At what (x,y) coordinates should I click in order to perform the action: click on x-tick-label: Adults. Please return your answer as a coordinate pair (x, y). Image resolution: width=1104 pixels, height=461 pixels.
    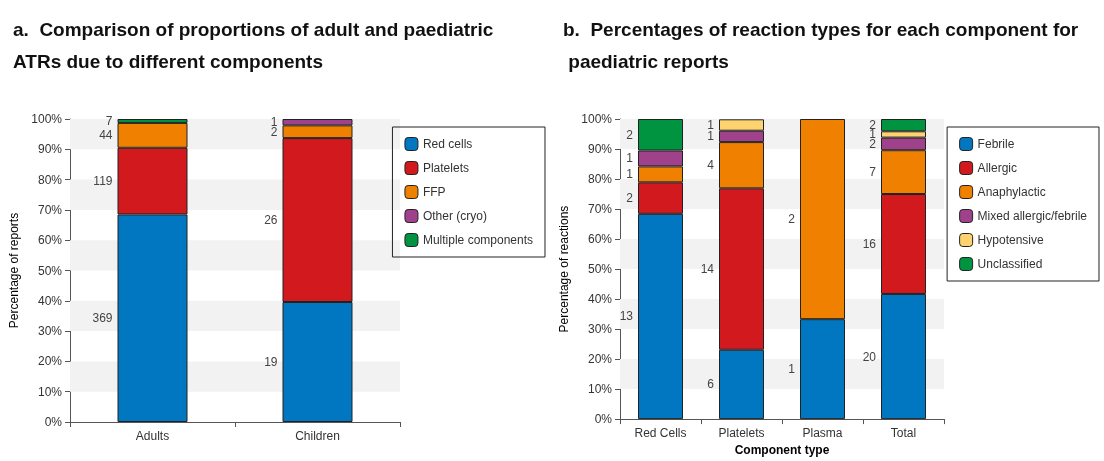
    Looking at the image, I should click on (152, 436).